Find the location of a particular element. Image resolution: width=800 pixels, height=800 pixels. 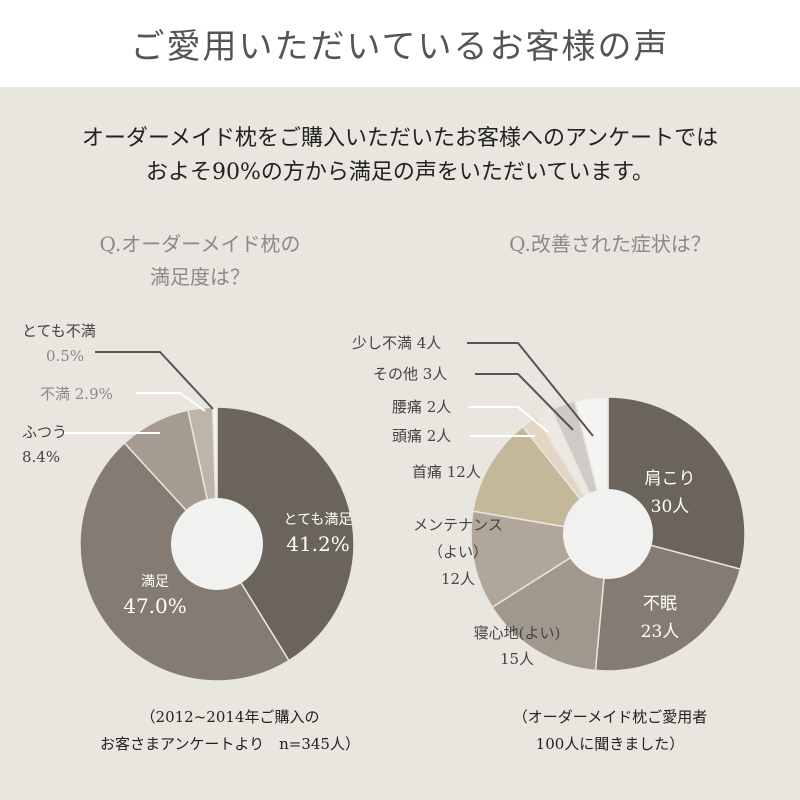

label-futsuu-name: ふつう is located at coordinates (45, 432).